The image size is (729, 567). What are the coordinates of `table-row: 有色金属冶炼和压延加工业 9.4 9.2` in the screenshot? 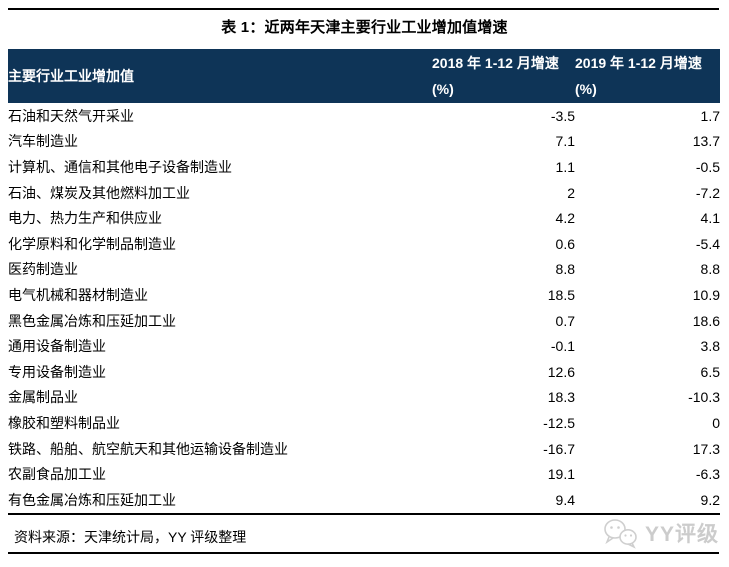 It's located at (364, 500).